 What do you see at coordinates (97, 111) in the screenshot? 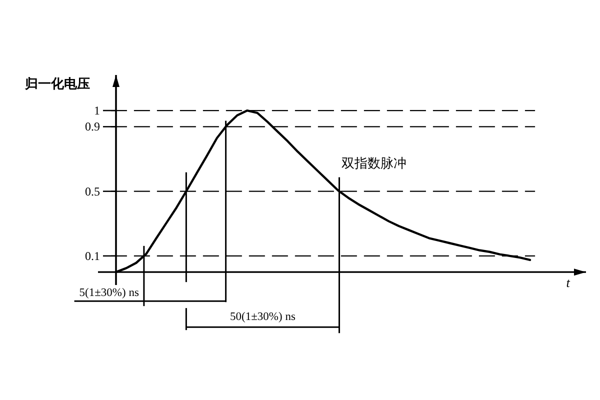
I see `y-tick-label: 1` at bounding box center [97, 111].